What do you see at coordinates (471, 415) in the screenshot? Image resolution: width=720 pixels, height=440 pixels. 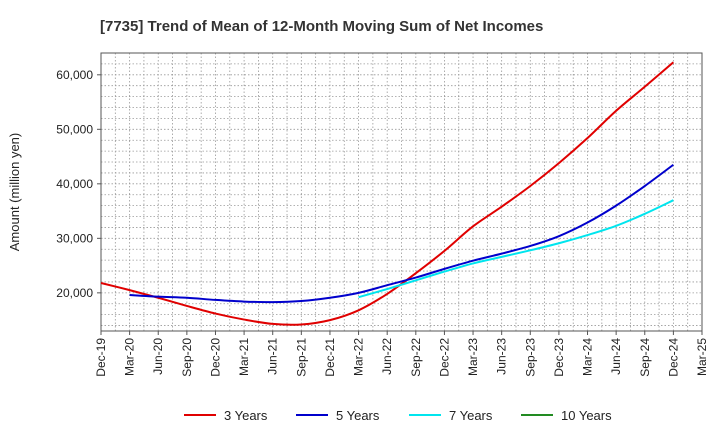 I see `legend-label: 7 Years` at bounding box center [471, 415].